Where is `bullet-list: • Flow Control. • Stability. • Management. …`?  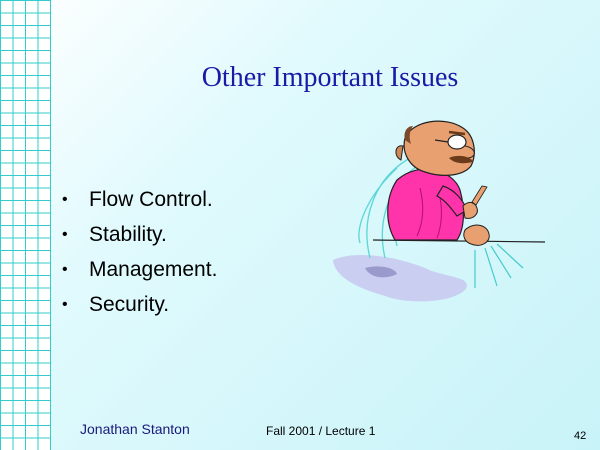
bullet-list: • Flow Control. • Stability. • Management. … is located at coordinates (139, 252).